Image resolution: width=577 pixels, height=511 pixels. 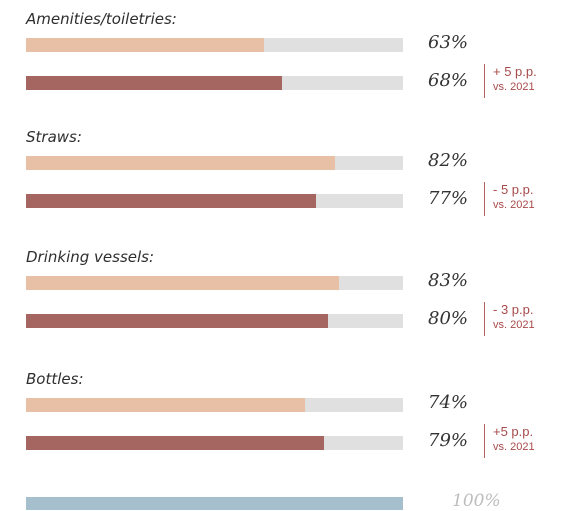 I want to click on category-label: Amenities/toiletries:, so click(x=101, y=19).